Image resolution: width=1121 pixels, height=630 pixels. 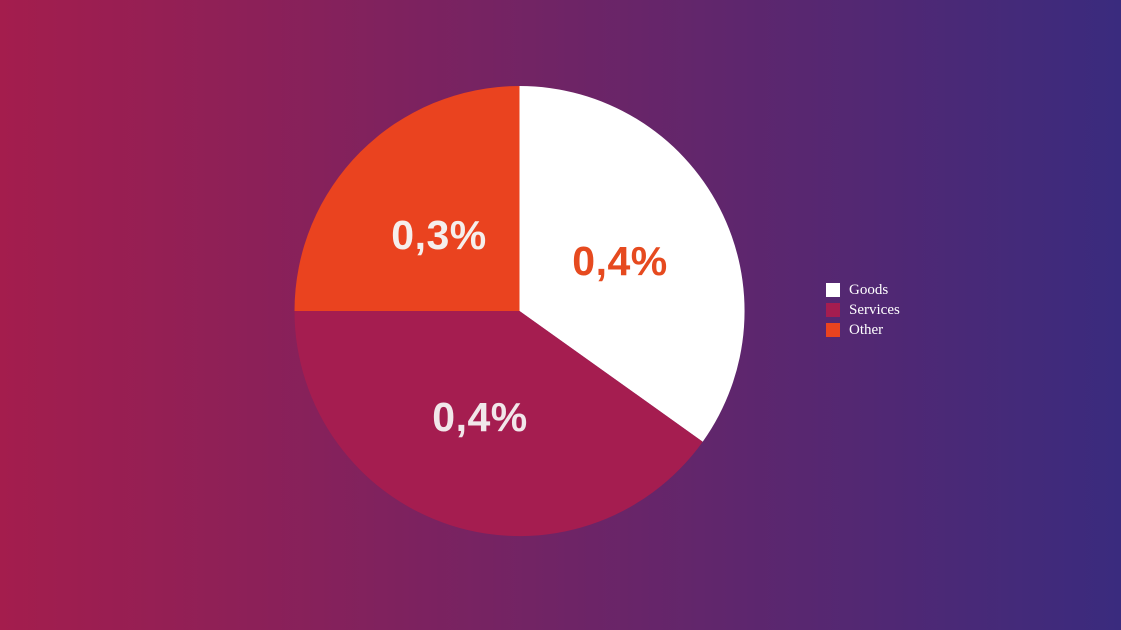 What do you see at coordinates (833, 310) in the screenshot?
I see `legend-swatch-services` at bounding box center [833, 310].